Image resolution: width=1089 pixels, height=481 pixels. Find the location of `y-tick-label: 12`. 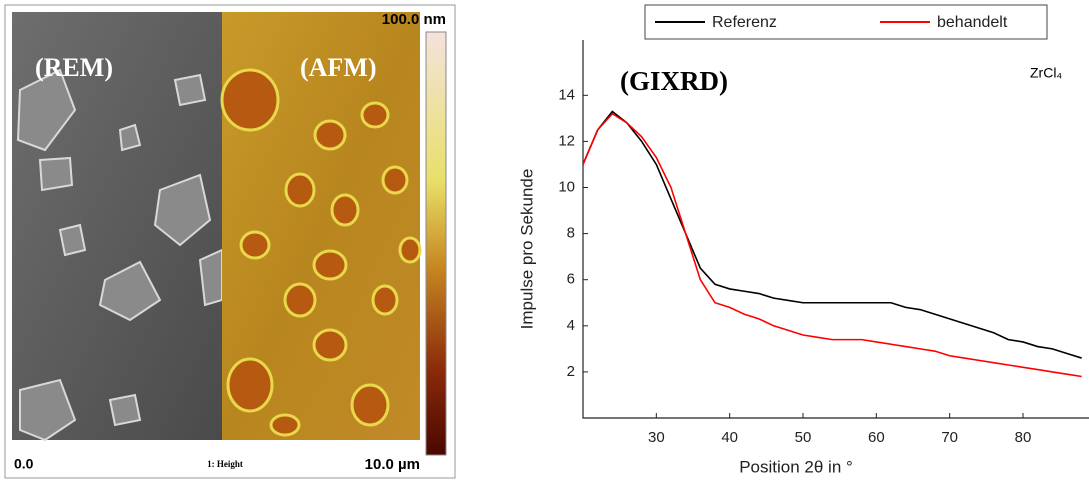

y-tick-label: 12 is located at coordinates (566, 140).